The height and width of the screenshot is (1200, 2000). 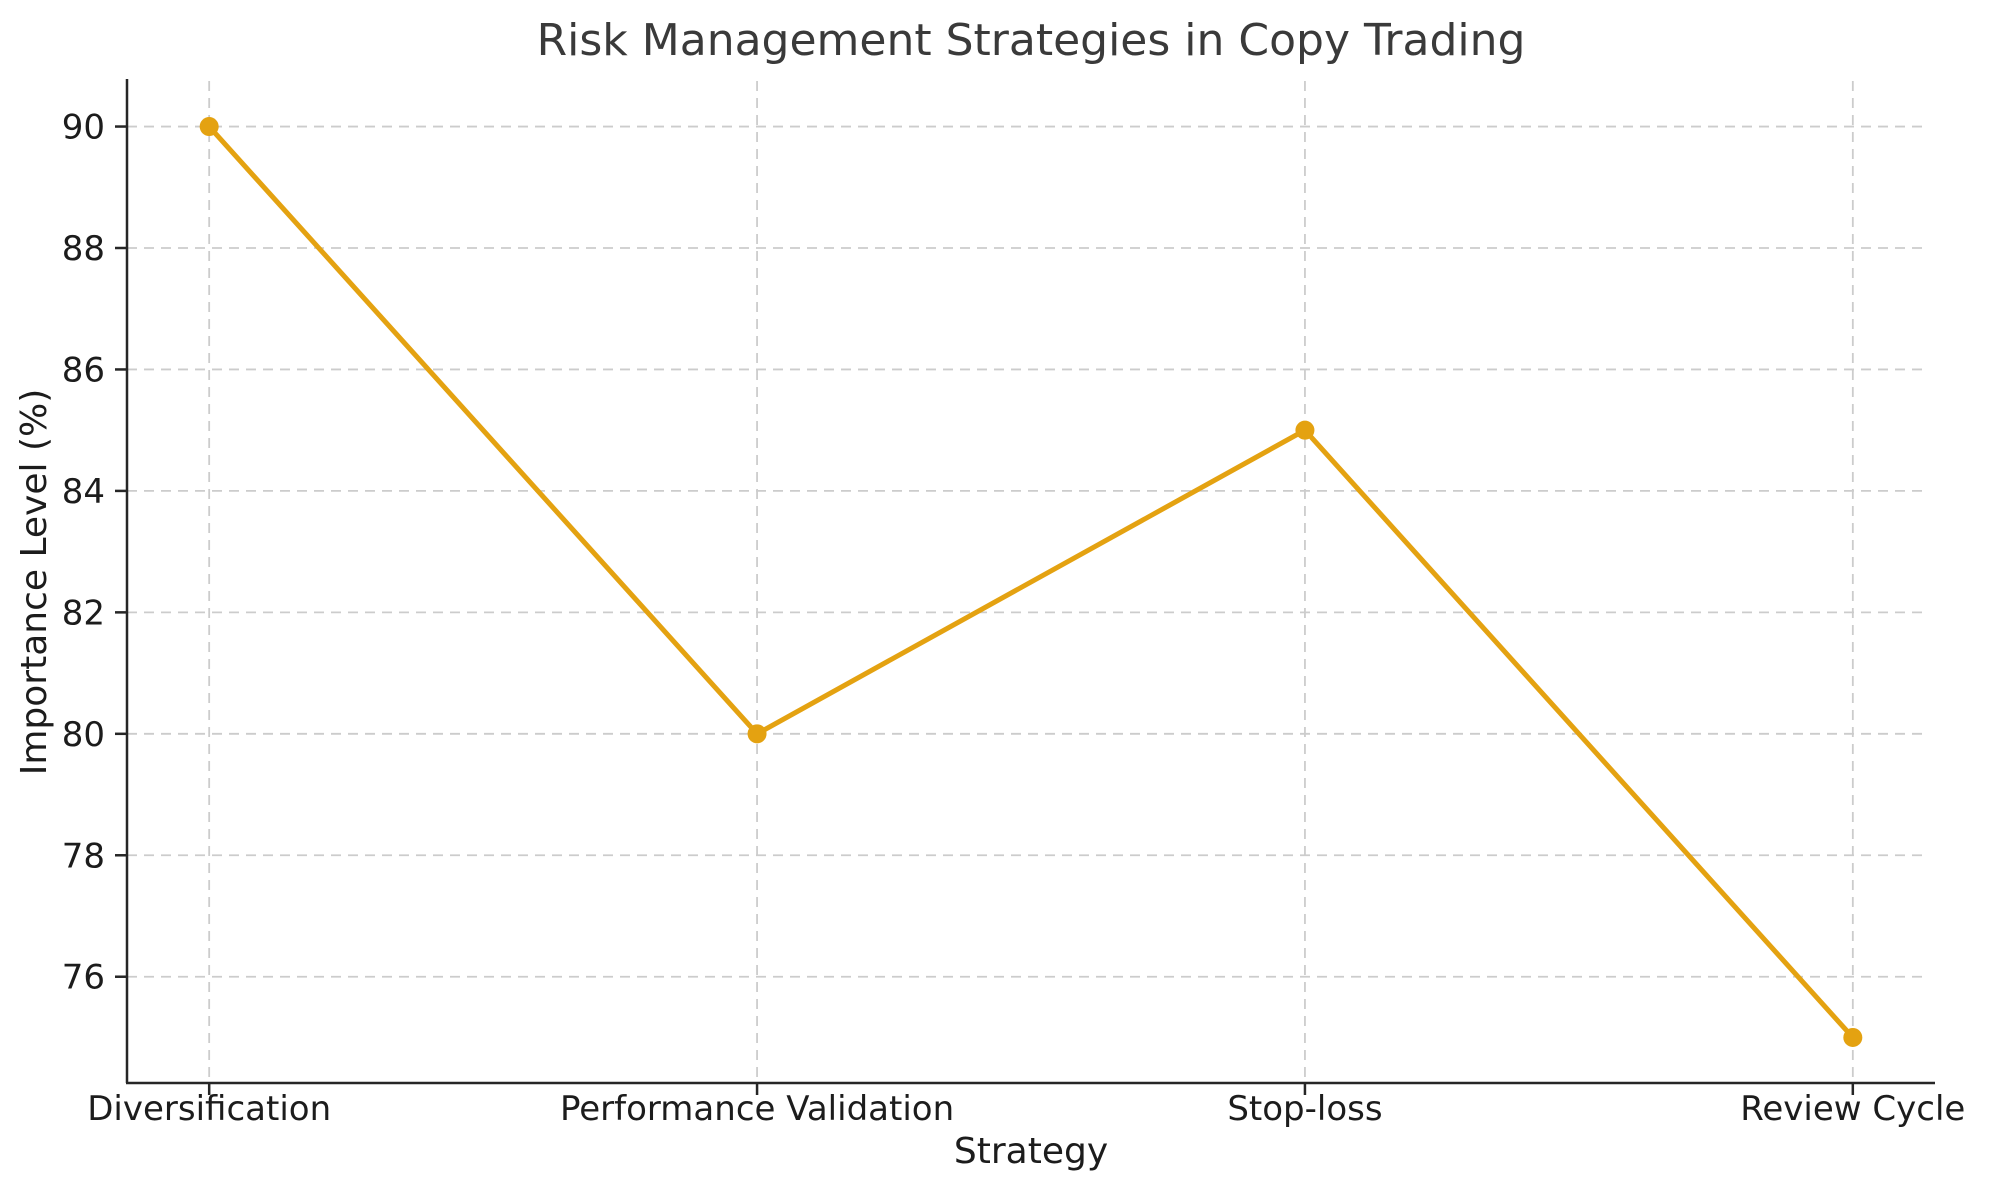 I want to click on x-axis-label: Strategy, so click(x=1031, y=1151).